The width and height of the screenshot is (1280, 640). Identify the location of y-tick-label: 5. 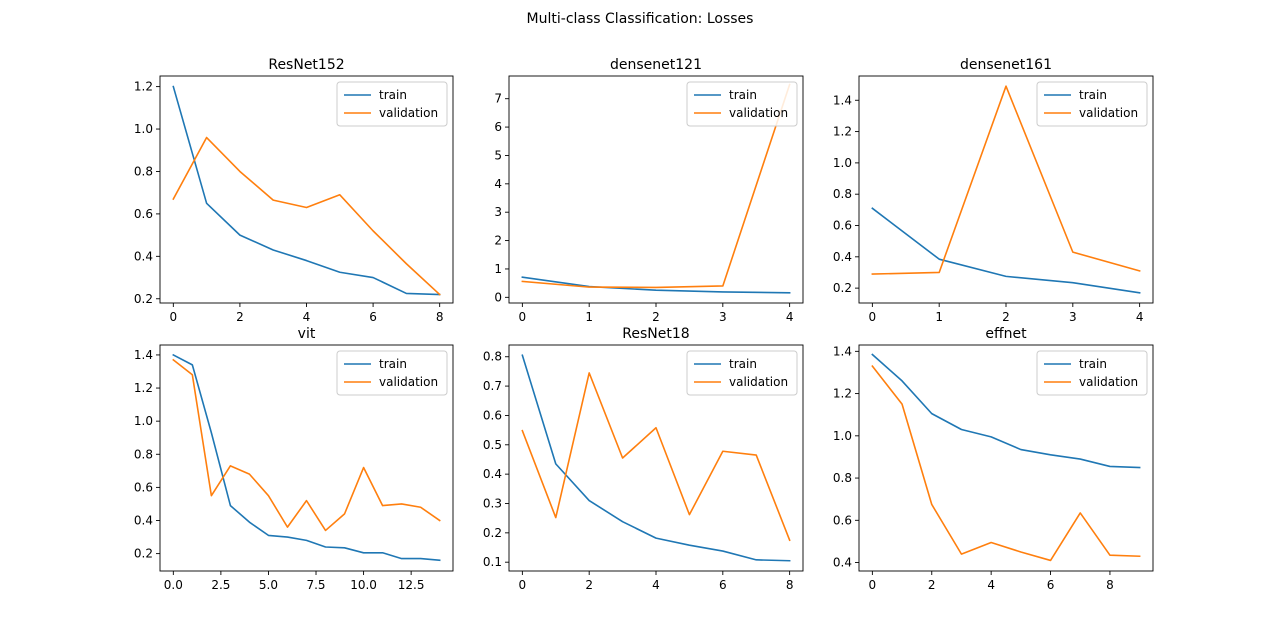
(498, 155).